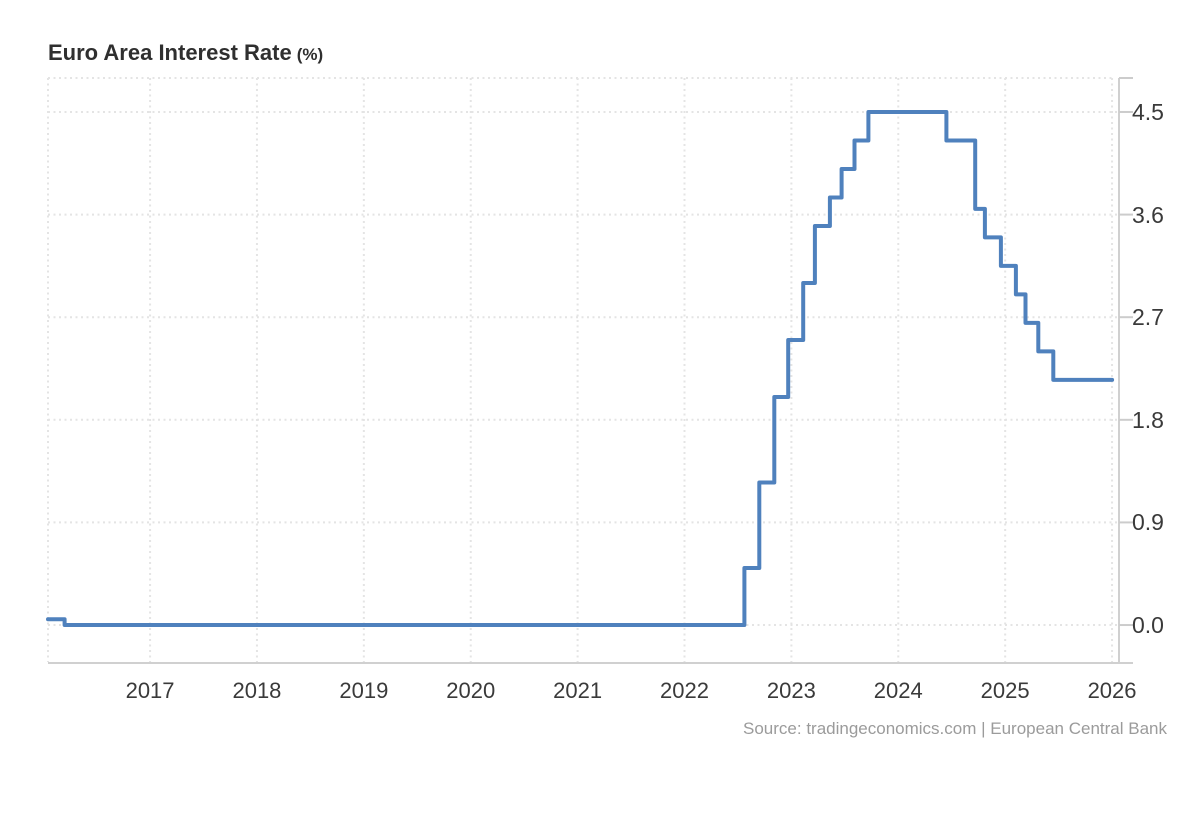 The height and width of the screenshot is (820, 1200). Describe the element at coordinates (1148, 625) in the screenshot. I see `y-axis-label: 0.0` at that location.